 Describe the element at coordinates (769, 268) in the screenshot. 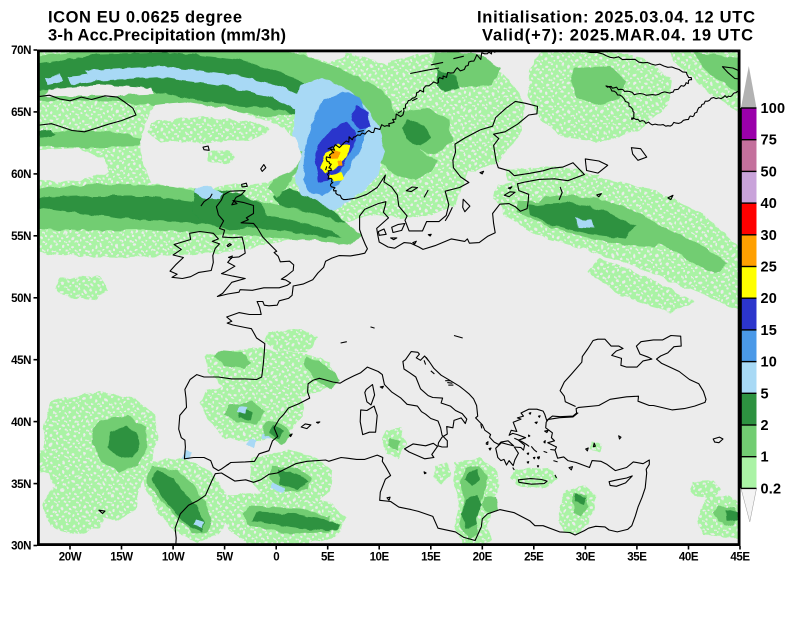

I see `svg-text: 25` at that location.